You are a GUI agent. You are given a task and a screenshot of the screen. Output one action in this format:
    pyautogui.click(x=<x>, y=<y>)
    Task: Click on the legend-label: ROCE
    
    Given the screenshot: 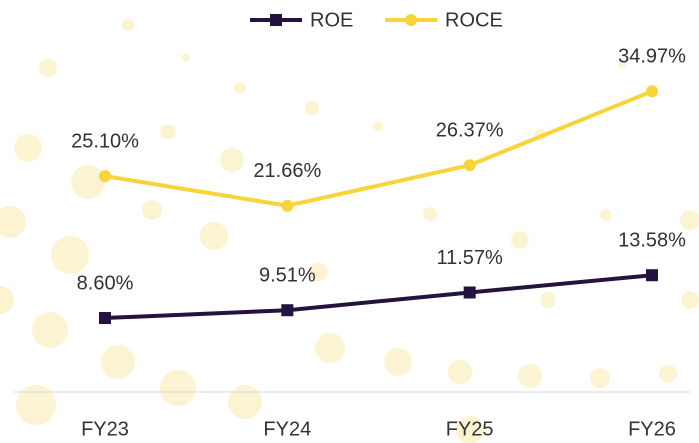 What is the action you would take?
    pyautogui.click(x=474, y=20)
    